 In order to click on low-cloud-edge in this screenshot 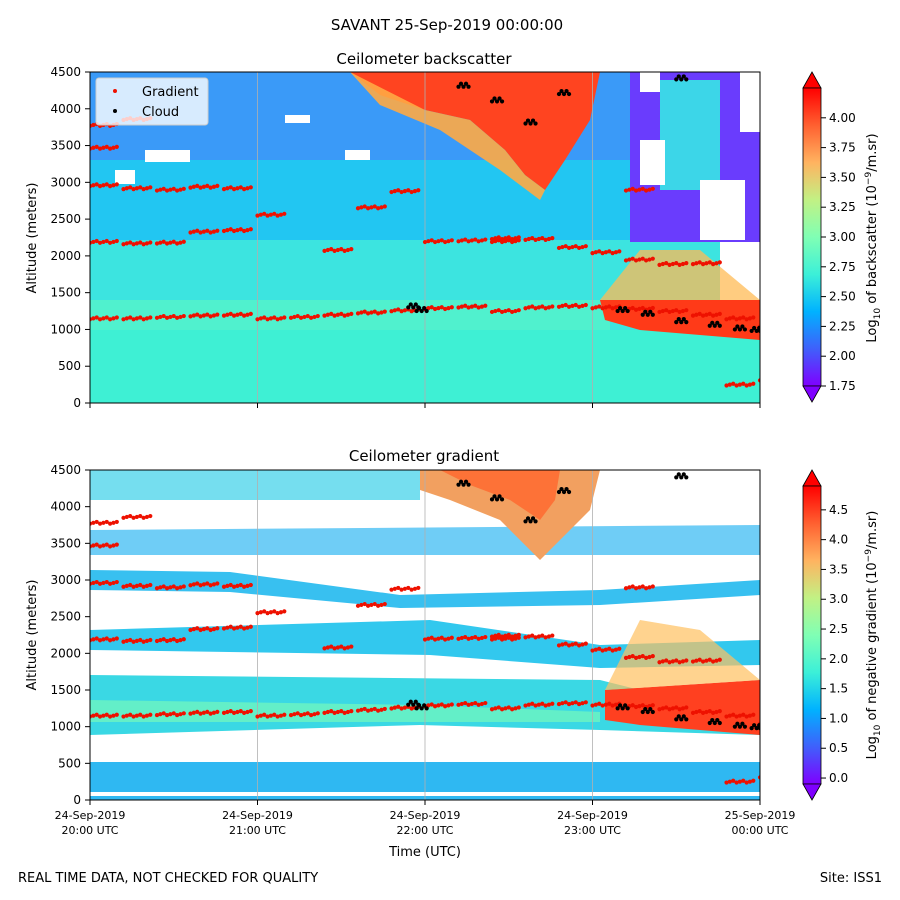, I will do `click(680, 275)`.